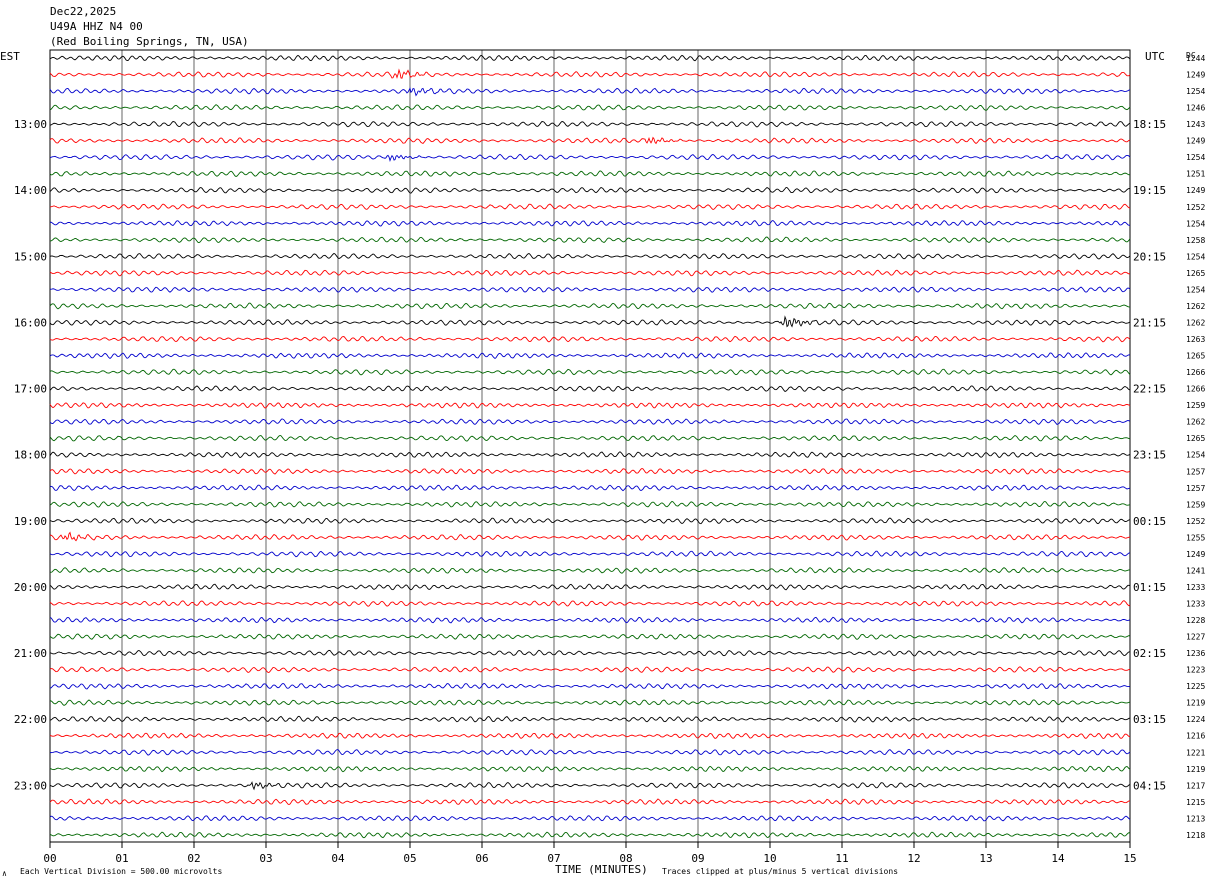 The width and height of the screenshot is (1210, 891). I want to click on dc-offset-label: 1225, so click(1195, 686).